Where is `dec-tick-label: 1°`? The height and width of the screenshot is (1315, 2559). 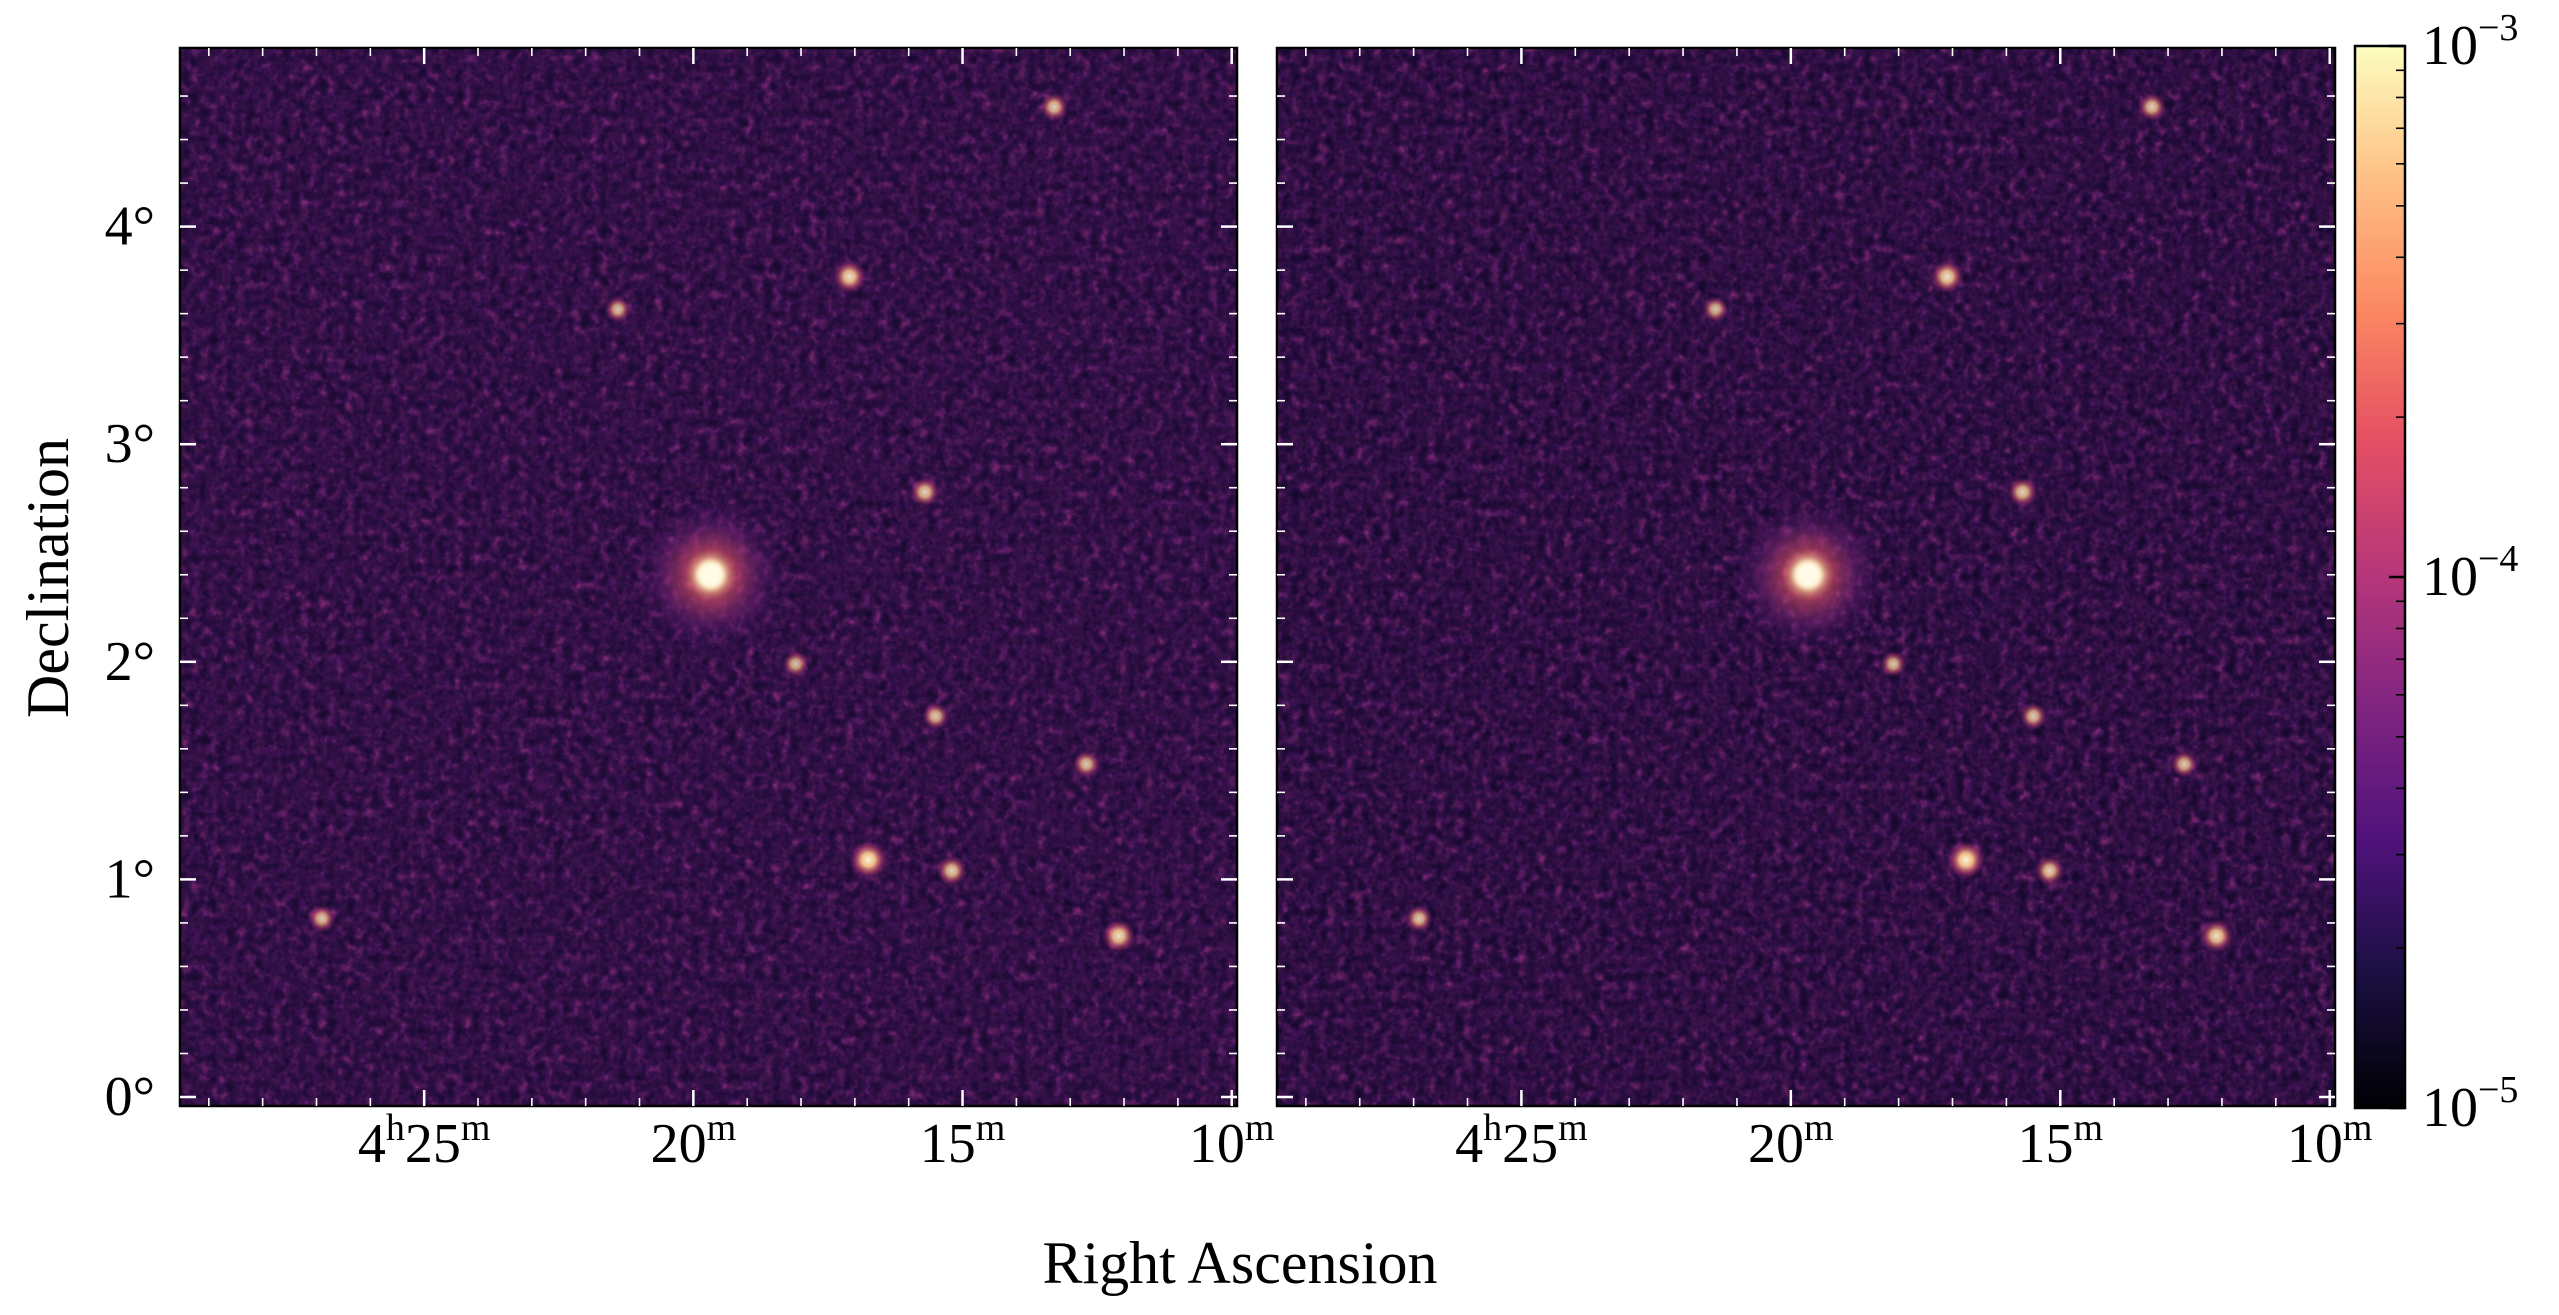 dec-tick-label: 1° is located at coordinates (130, 879).